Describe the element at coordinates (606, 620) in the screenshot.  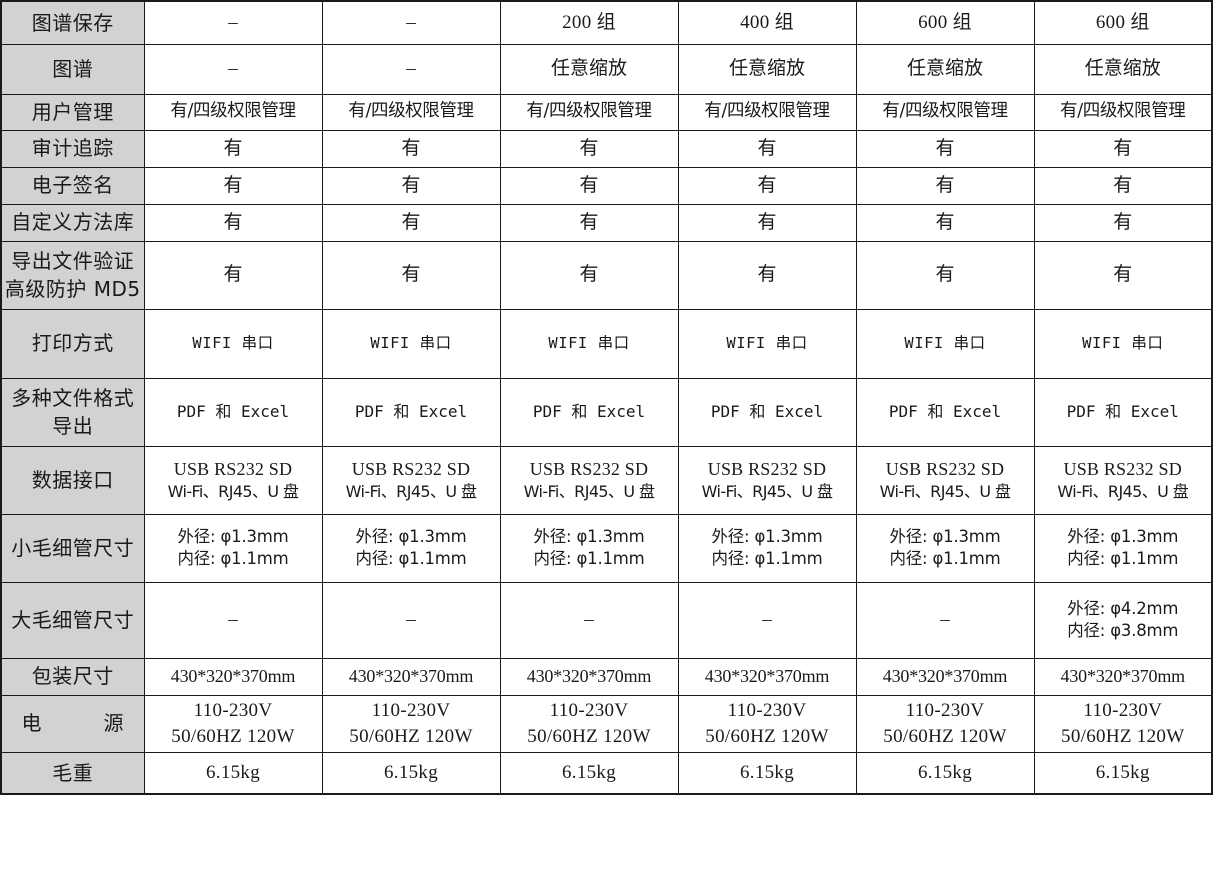
I see `table-row: 大毛细管尺寸 – – – – – 外径: φ4.2mm 内径: φ3.8mm` at that location.